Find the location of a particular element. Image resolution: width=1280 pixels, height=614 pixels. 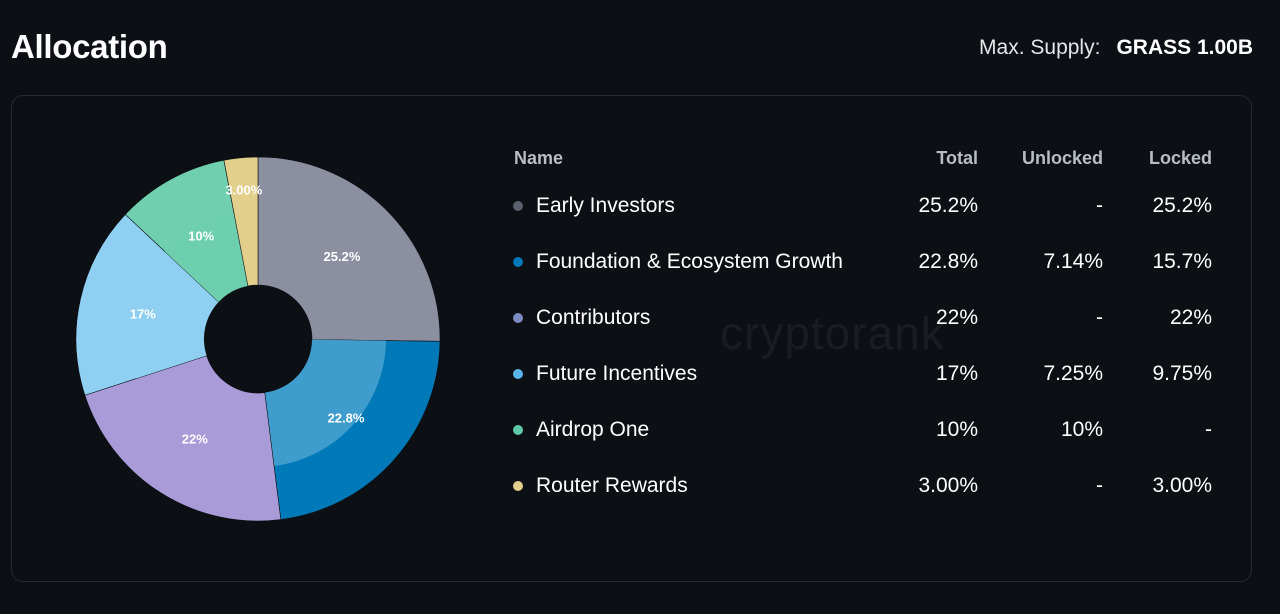

total-cell: 22.8% is located at coordinates (948, 261).